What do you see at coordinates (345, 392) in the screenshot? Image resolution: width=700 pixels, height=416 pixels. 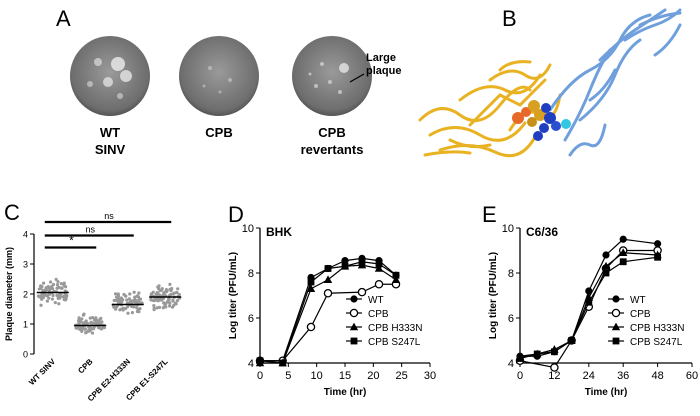 I see `x-axis-label: Time (hr)` at bounding box center [345, 392].